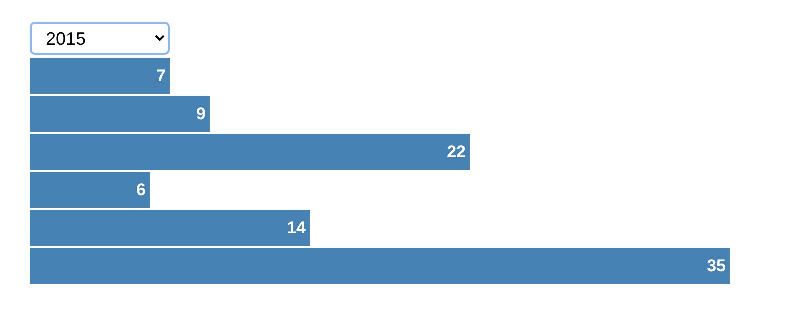  What do you see at coordinates (161, 76) in the screenshot?
I see `data-label: 7` at bounding box center [161, 76].